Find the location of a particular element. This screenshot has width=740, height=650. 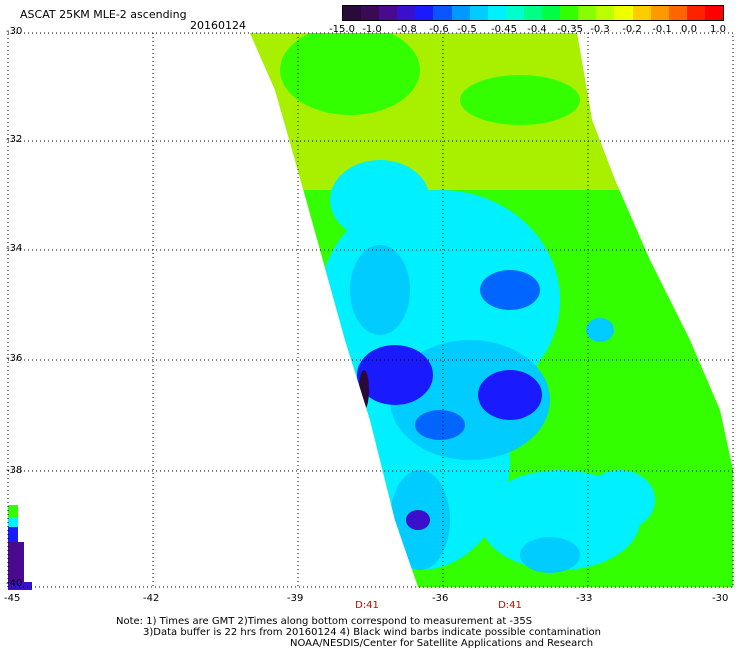

lon-label: -30 is located at coordinates (720, 598).